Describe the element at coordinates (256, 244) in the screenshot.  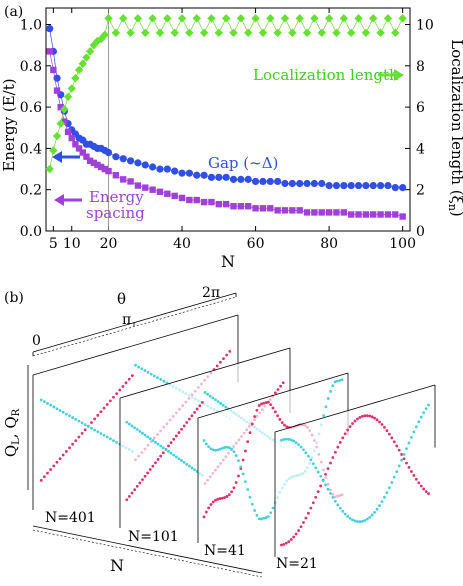
I see `x-tick-label: 60` at that location.